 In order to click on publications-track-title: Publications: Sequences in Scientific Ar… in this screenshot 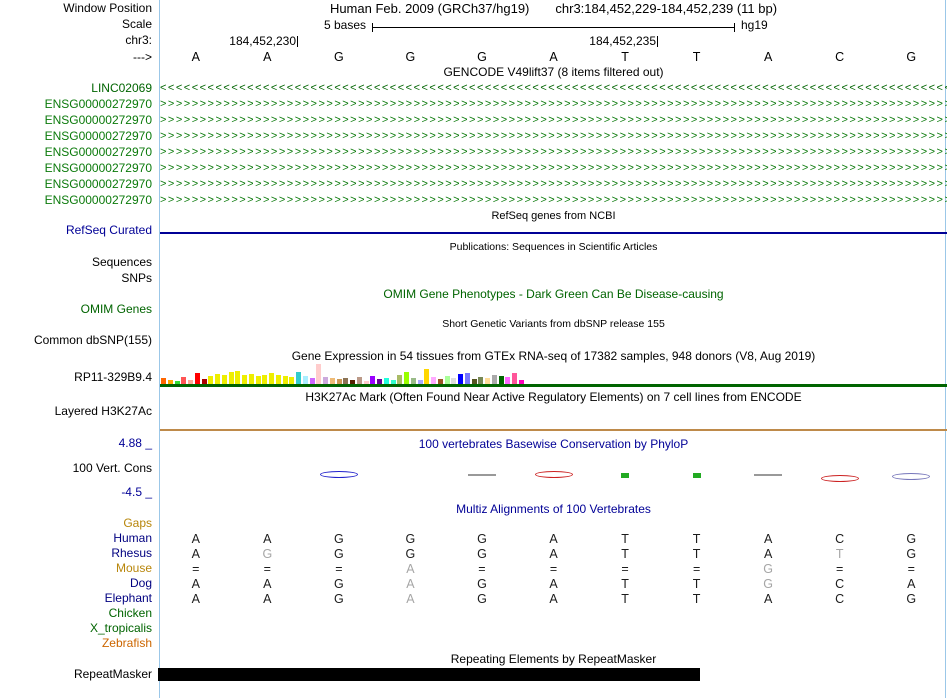, I will do `click(553, 247)`.